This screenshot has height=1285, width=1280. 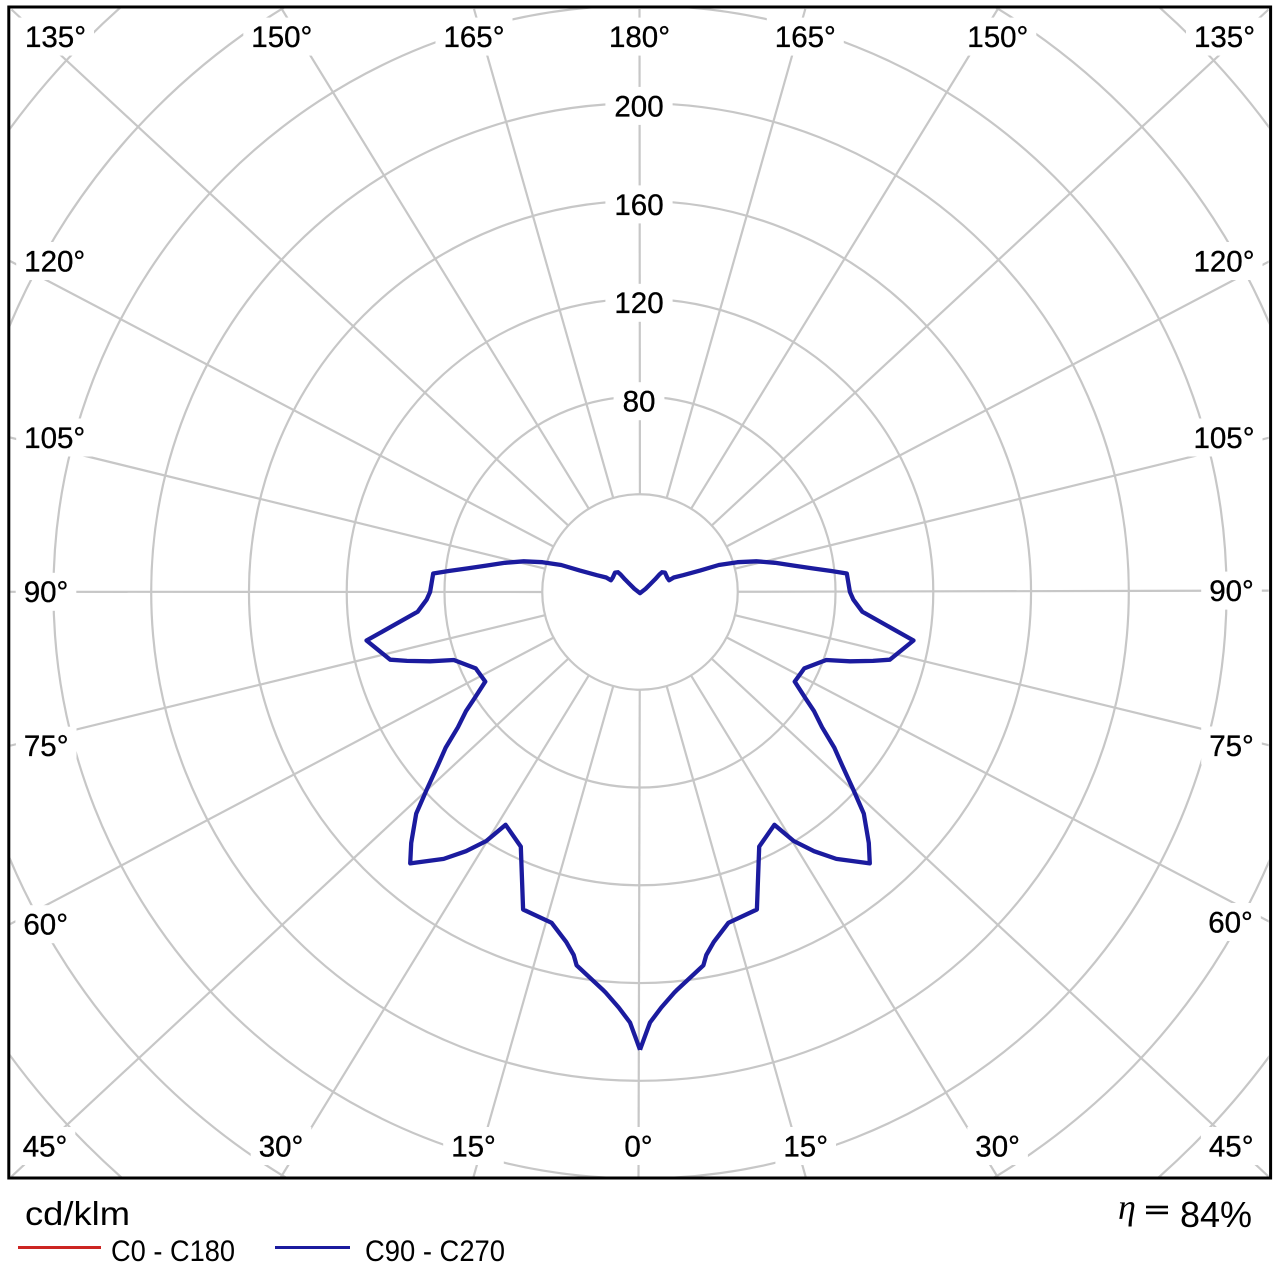 I want to click on svg-text: 0°, so click(x=638, y=1146).